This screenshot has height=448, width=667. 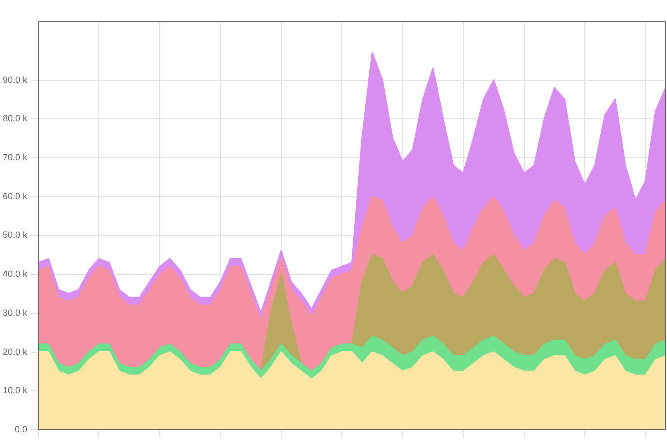 What do you see at coordinates (15, 196) in the screenshot?
I see `y-tick-label: 60.0 k` at bounding box center [15, 196].